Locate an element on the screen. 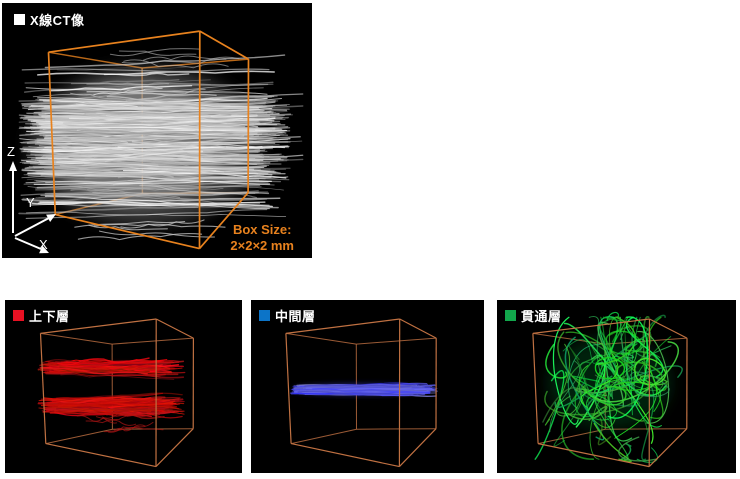 The width and height of the screenshot is (740, 479). panel-title-text: 貫通層 is located at coordinates (541, 316).